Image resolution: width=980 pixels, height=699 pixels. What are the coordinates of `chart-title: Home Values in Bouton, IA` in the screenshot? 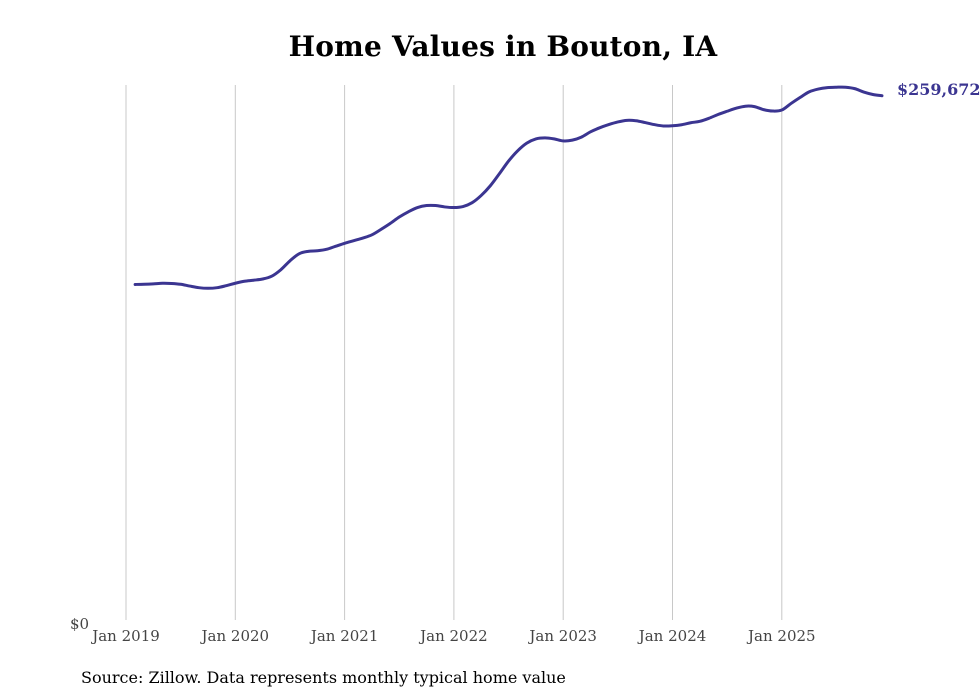 It's located at (503, 46).